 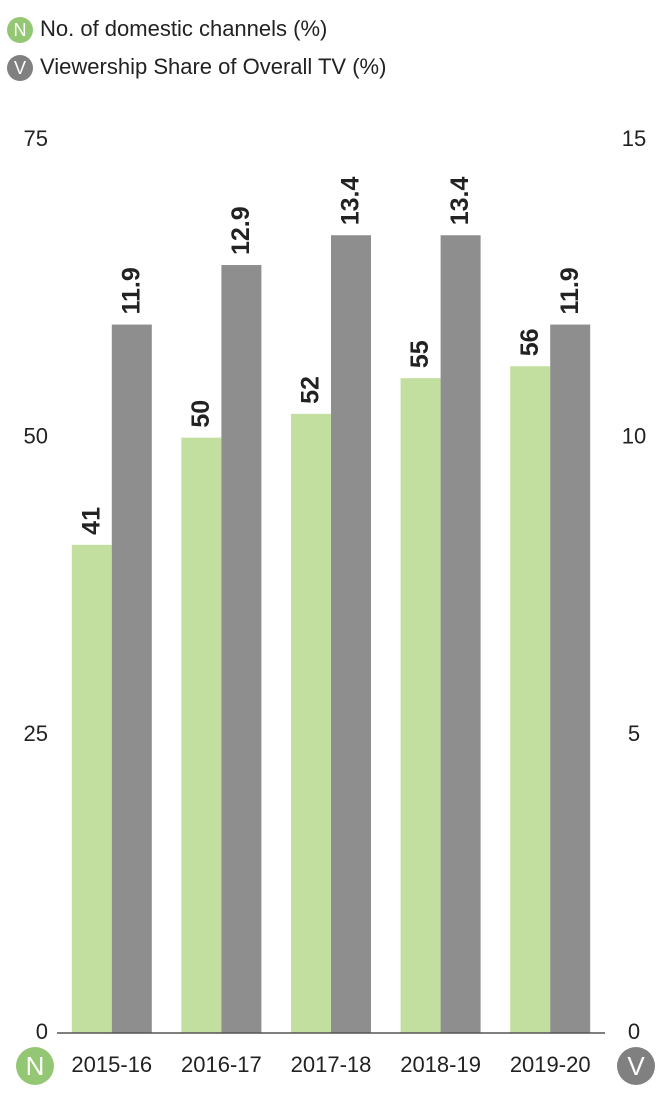 What do you see at coordinates (420, 354) in the screenshot?
I see `value-label: 55` at bounding box center [420, 354].